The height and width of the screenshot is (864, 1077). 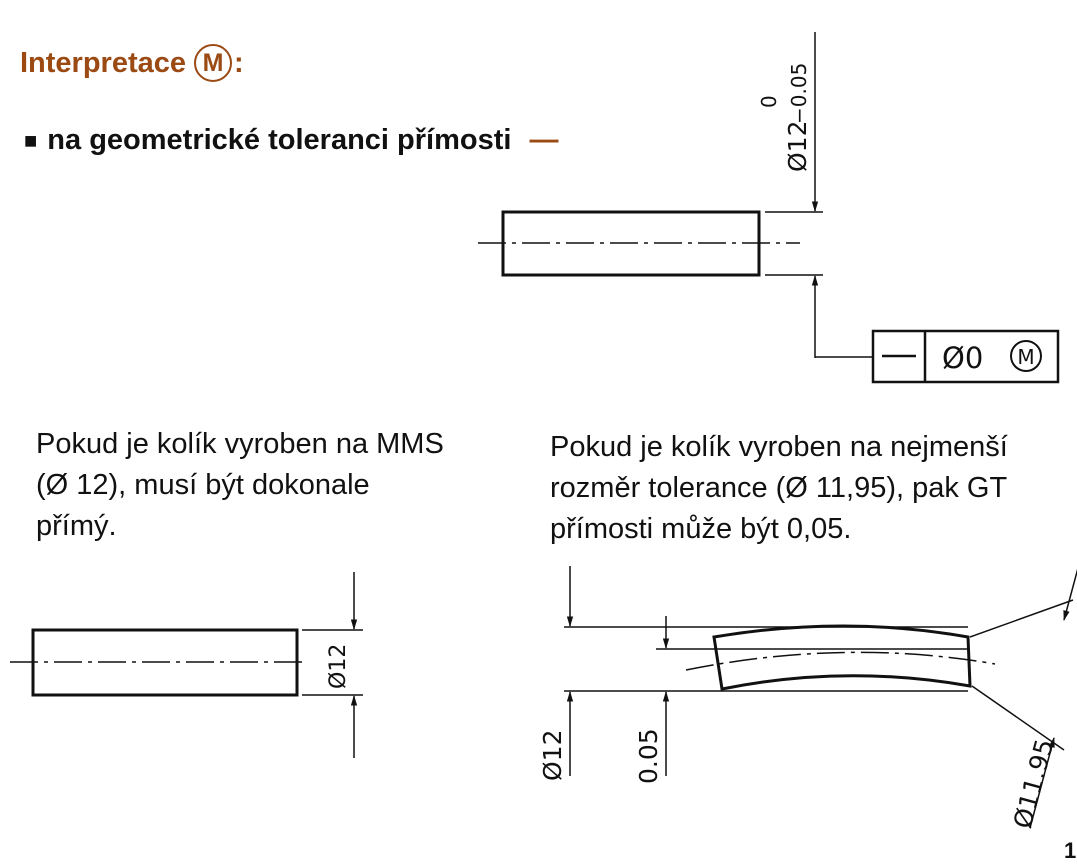 I want to click on frame-modifier: M, so click(x=1025, y=357).